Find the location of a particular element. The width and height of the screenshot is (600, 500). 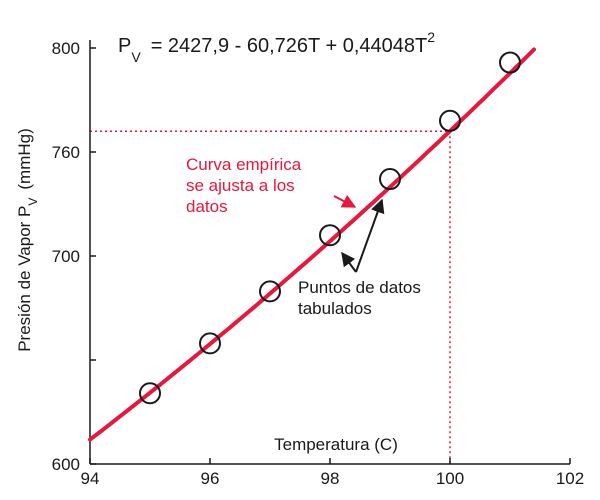

equation: PV = 2427,9 - 60,726T + 0,44048T2 is located at coordinates (276, 47).